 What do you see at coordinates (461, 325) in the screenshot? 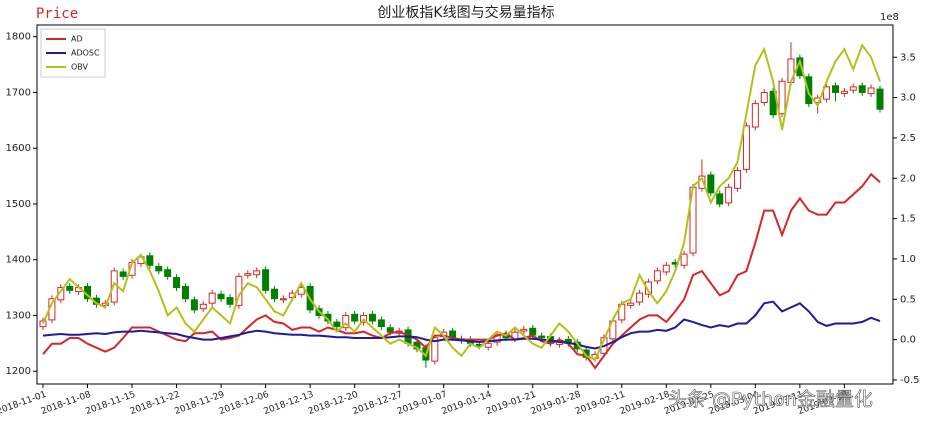
I see `series-line` at bounding box center [461, 325].